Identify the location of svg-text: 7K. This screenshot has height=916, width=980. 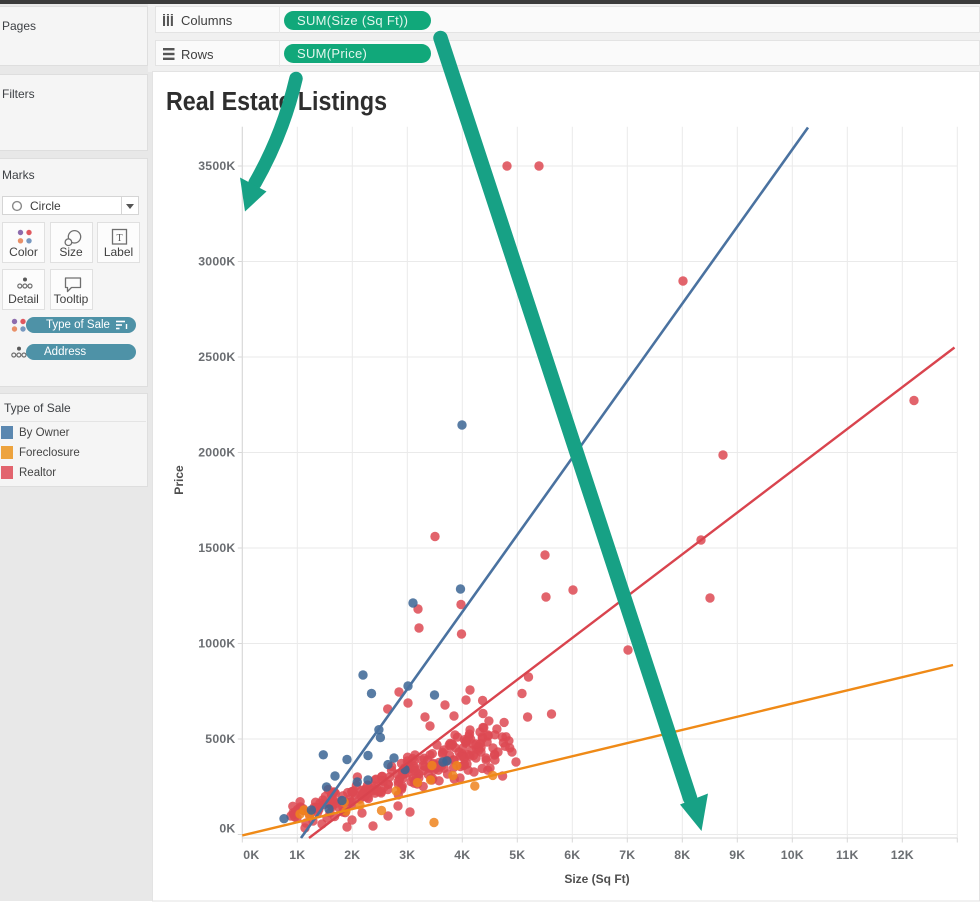
(627, 855).